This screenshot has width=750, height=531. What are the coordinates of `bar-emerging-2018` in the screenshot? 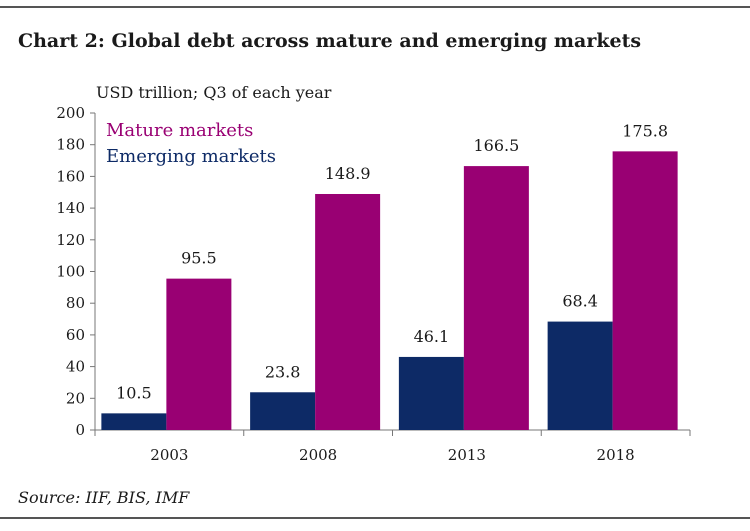 It's located at (580, 375).